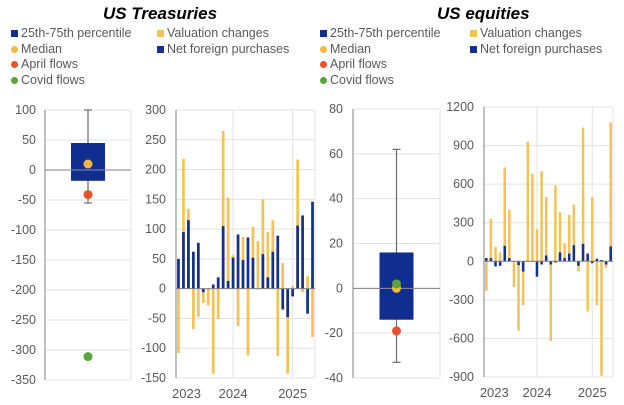 The image size is (624, 405). I want to click on y-tick-label: 100, so click(25, 110).